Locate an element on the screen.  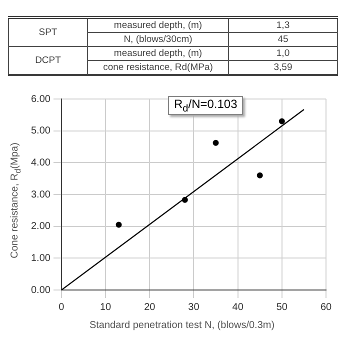
text: 3,59 is located at coordinates (283, 67).